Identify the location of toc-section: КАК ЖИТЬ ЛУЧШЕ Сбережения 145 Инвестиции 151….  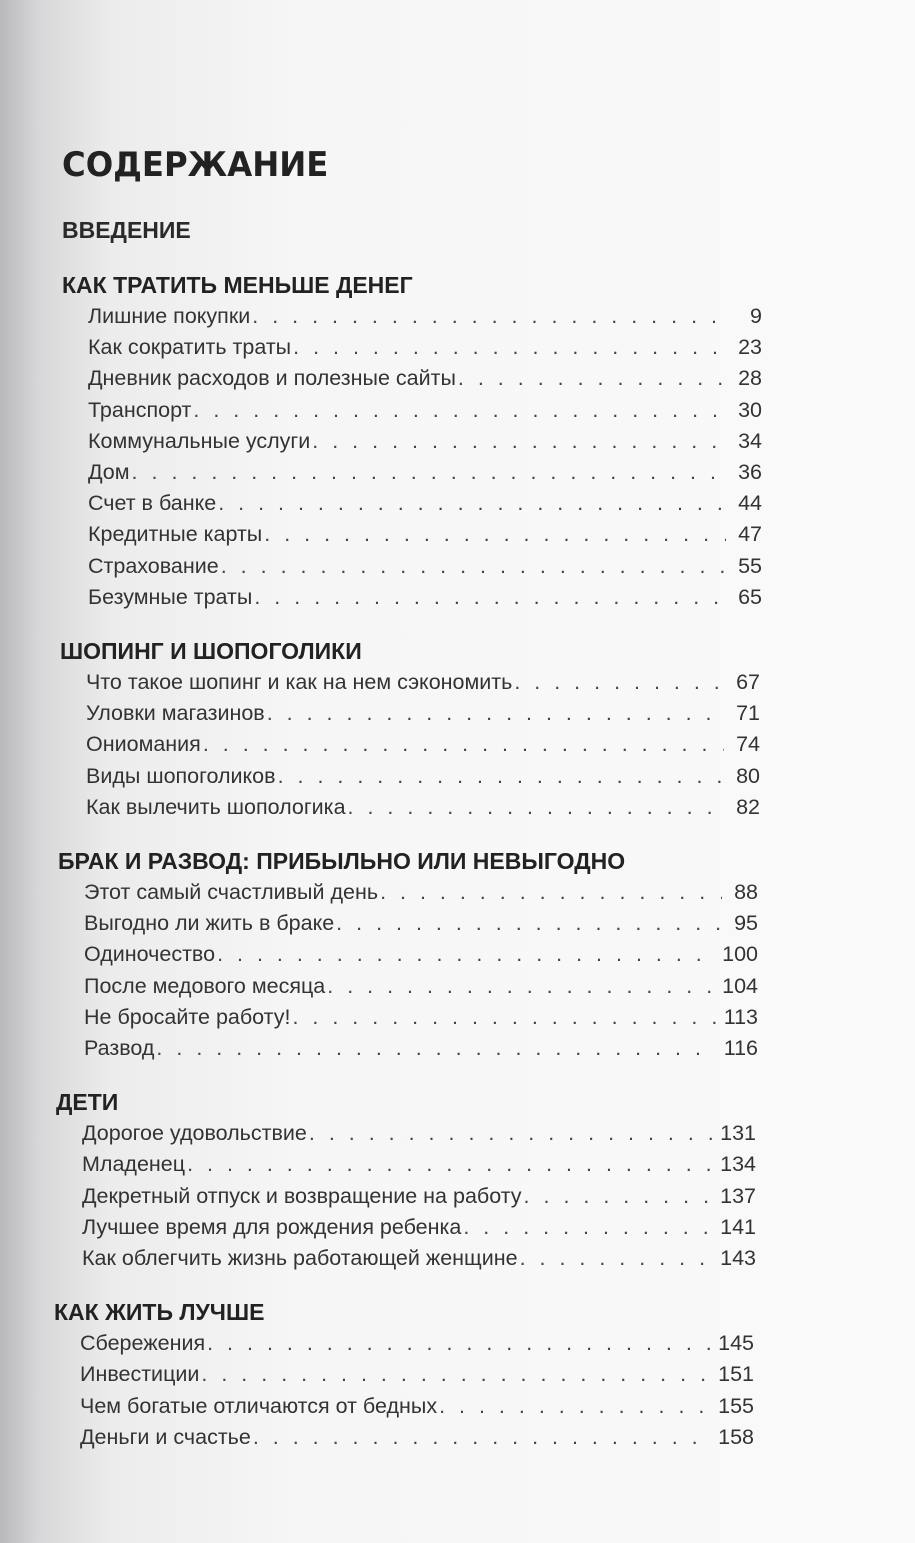
(408, 1374).